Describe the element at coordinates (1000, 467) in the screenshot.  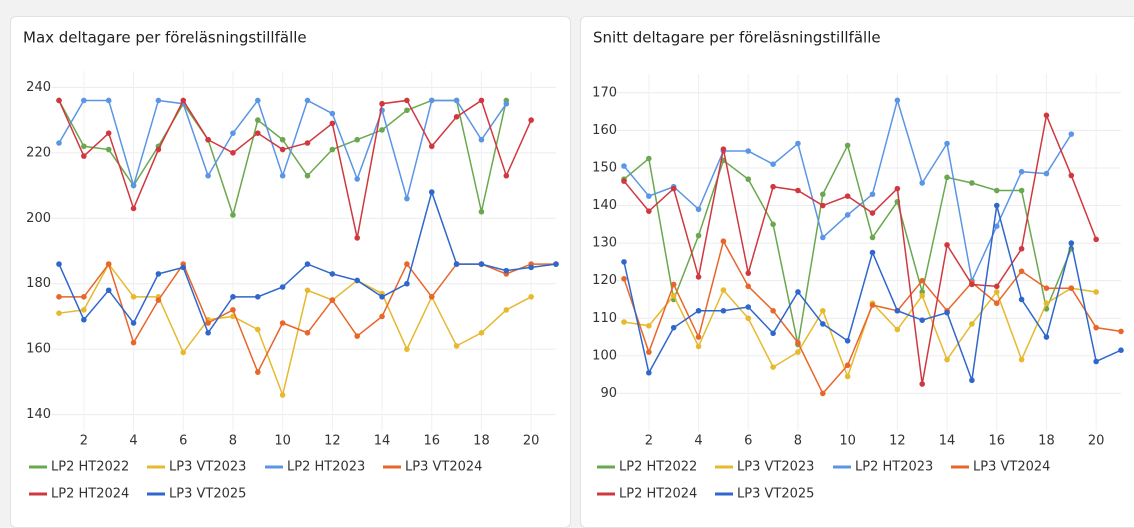
I see `legend-item: LP3 VT2024` at that location.